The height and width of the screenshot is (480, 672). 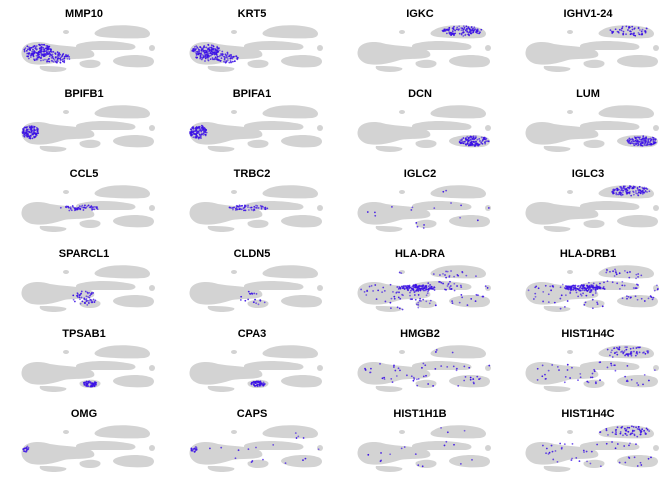 I want to click on feature-plot-panel: CAPS, so click(x=252, y=440).